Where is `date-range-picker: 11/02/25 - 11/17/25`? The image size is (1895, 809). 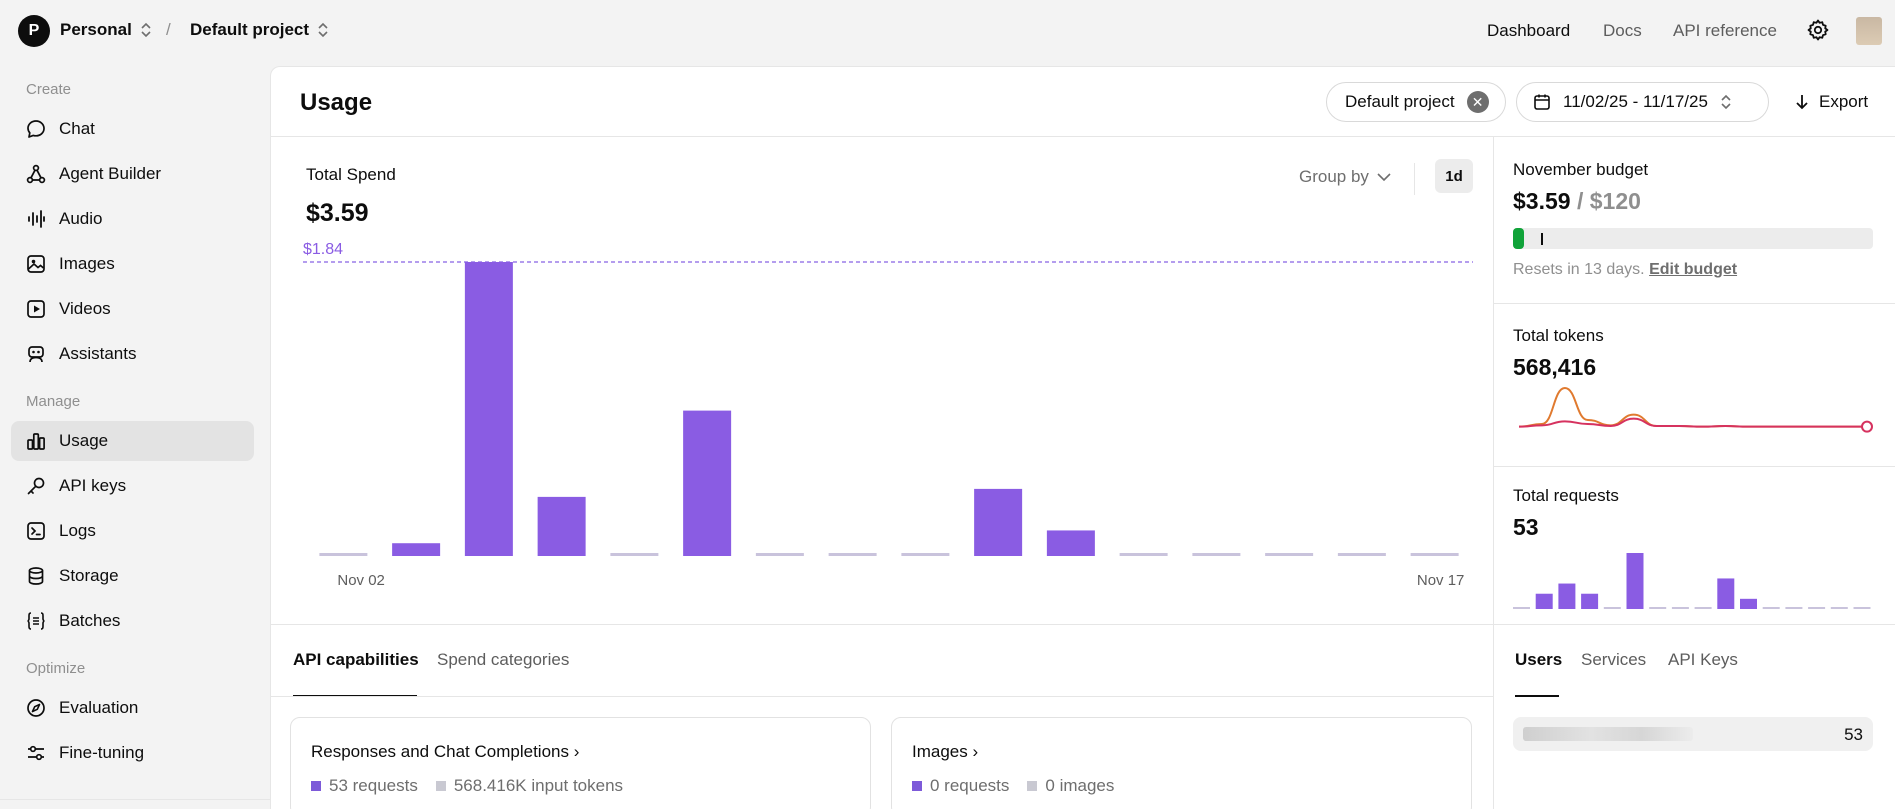 date-range-picker: 11/02/25 - 11/17/25 is located at coordinates (1642, 102).